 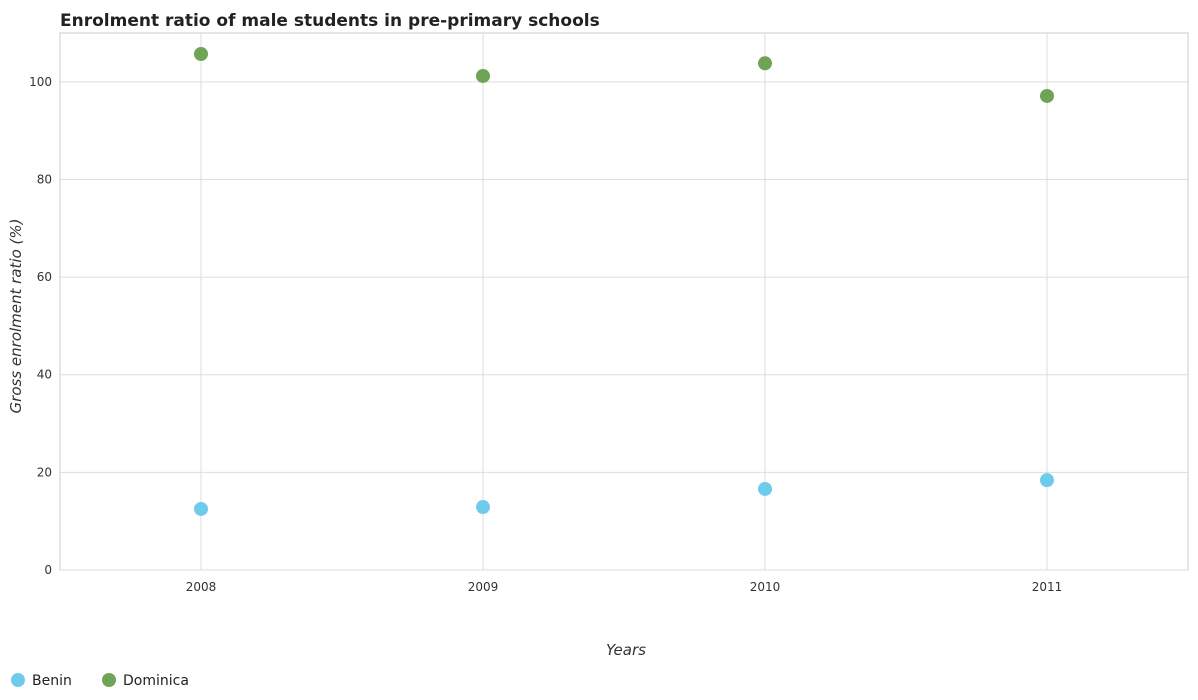 What do you see at coordinates (483, 587) in the screenshot?
I see `x-tick-label: 2009` at bounding box center [483, 587].